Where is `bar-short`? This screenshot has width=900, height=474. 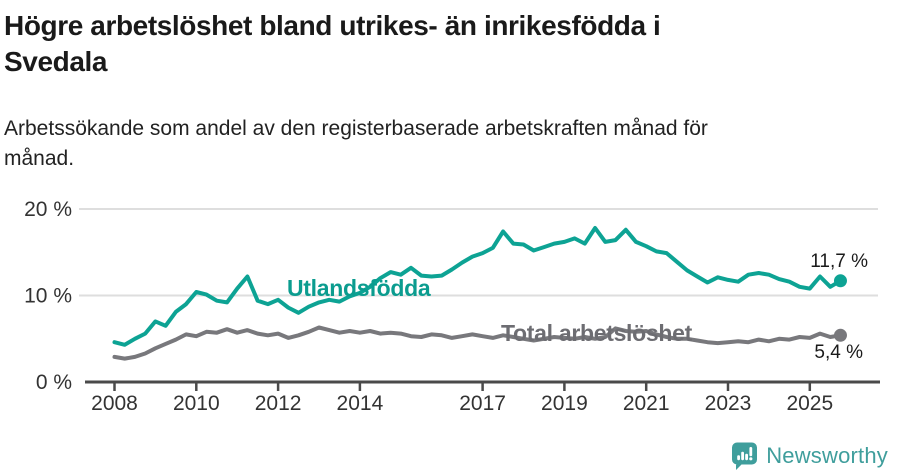 bar-short is located at coordinates (739, 458).